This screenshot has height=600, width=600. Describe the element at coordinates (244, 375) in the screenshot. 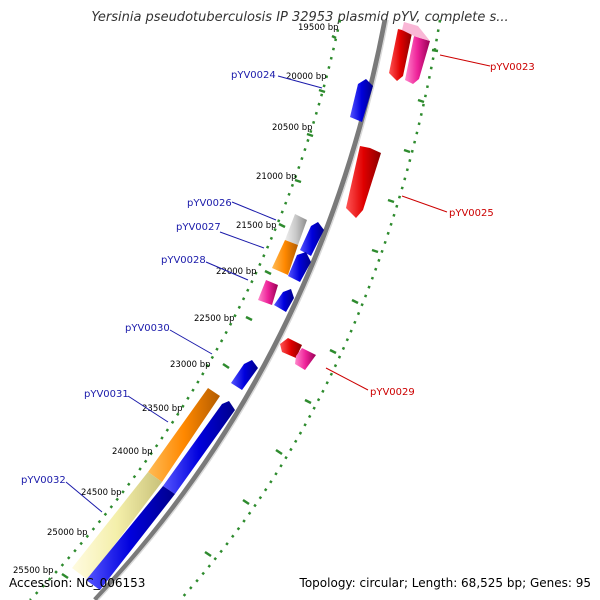

I see `feature-pYV0030-blue` at that location.